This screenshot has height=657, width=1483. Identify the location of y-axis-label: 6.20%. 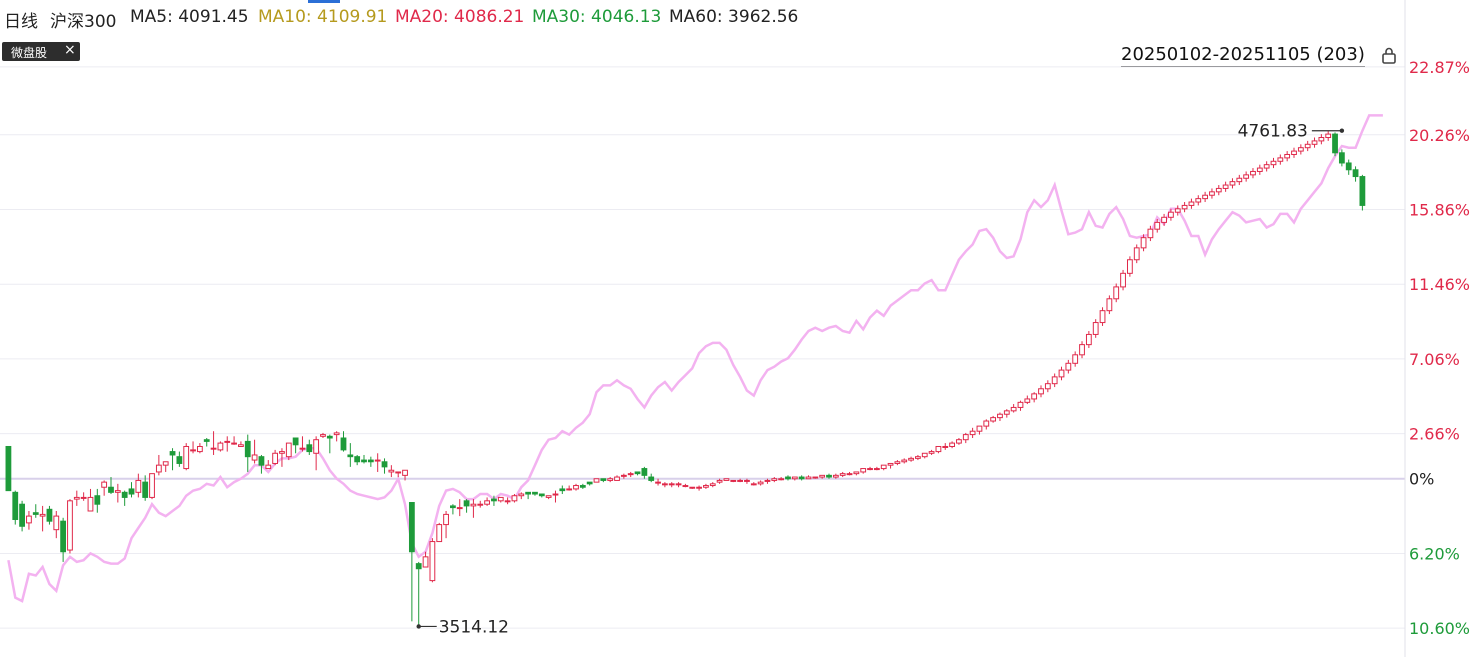
(1434, 553).